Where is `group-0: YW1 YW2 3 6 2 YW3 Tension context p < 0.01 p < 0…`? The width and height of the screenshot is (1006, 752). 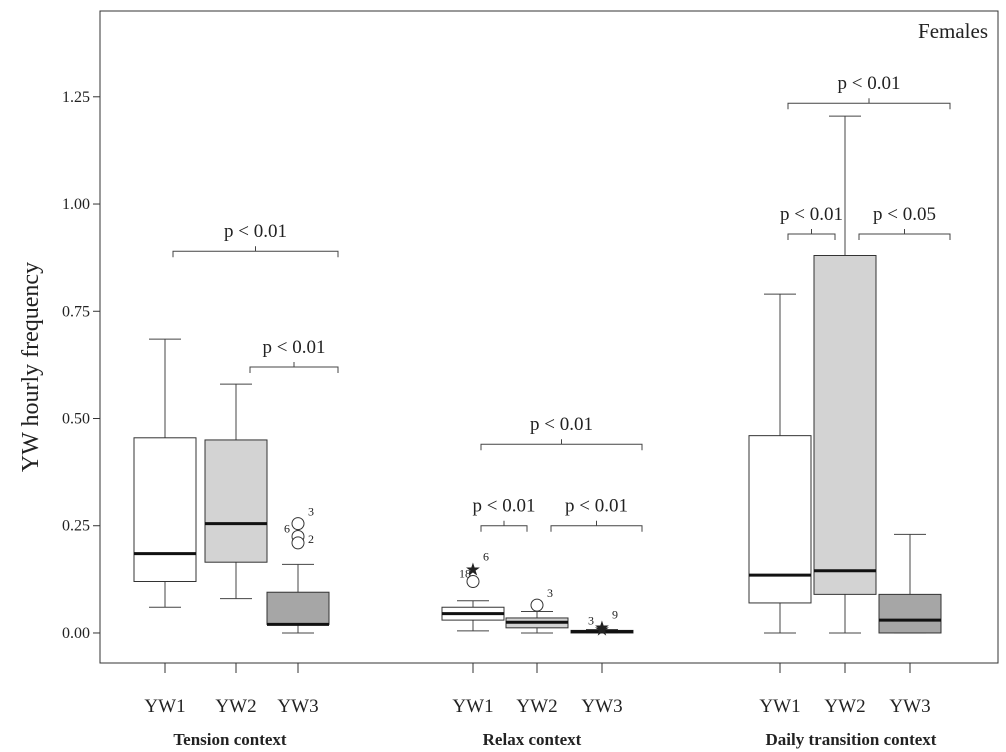
group-0: YW1 YW2 3 6 2 YW3 Tension context p < 0.01 p < 0… is located at coordinates (236, 485).